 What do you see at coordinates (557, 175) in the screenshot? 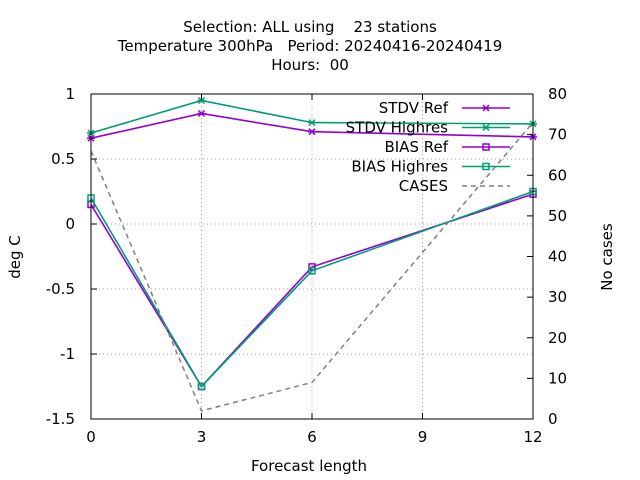
I see `y2-tick-label: 60` at bounding box center [557, 175].